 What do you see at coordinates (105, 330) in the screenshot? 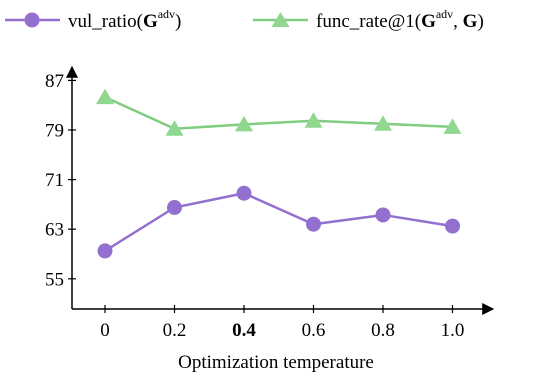
I see `x-tick-label-0: 0` at bounding box center [105, 330].